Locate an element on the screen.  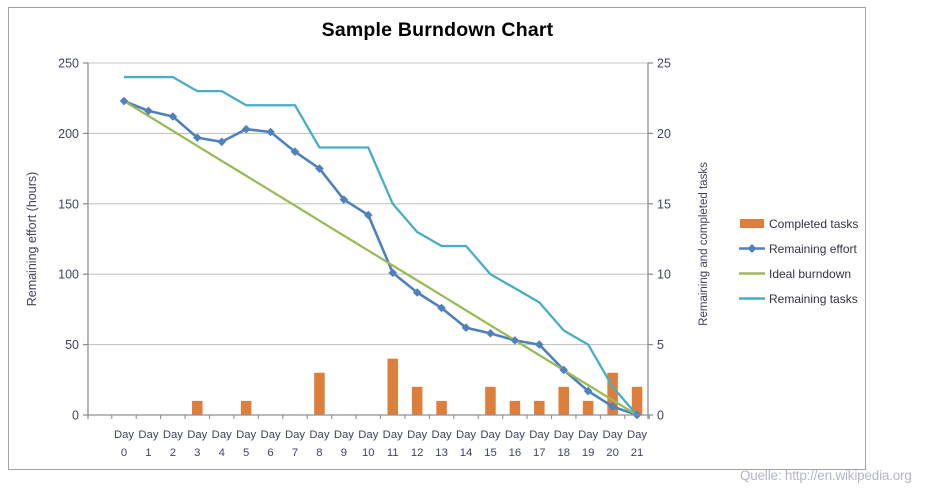
day-label-number: 1 is located at coordinates (148, 453).